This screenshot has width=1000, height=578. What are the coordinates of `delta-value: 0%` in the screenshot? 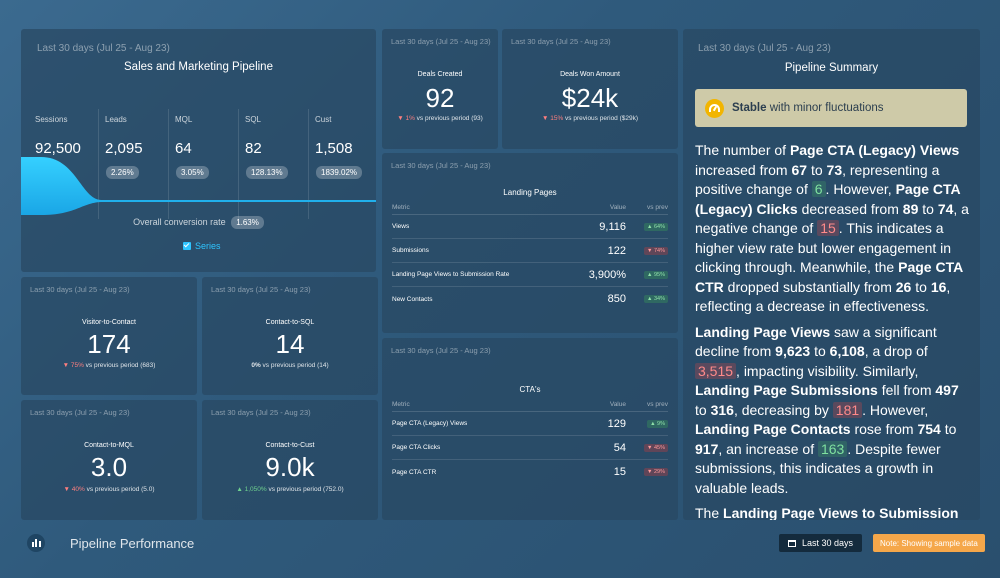 It's located at (256, 365).